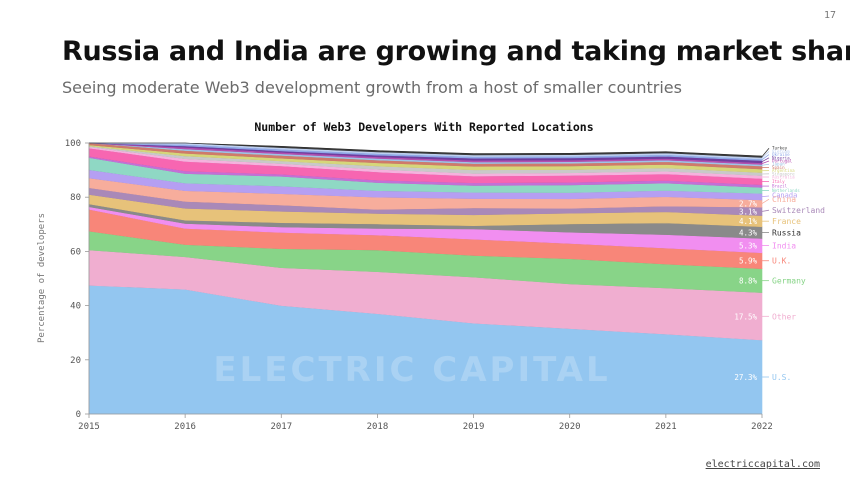 Image resolution: width=850 pixels, height=478 pixels. What do you see at coordinates (42, 278) in the screenshot?
I see `y-axis-label: Percentage of developers` at bounding box center [42, 278].